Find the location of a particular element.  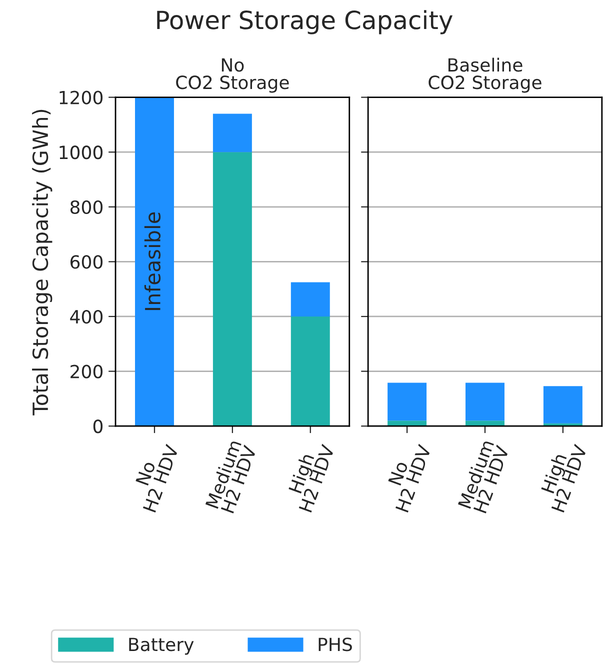

y-tick-label: 400 is located at coordinates (86, 317).